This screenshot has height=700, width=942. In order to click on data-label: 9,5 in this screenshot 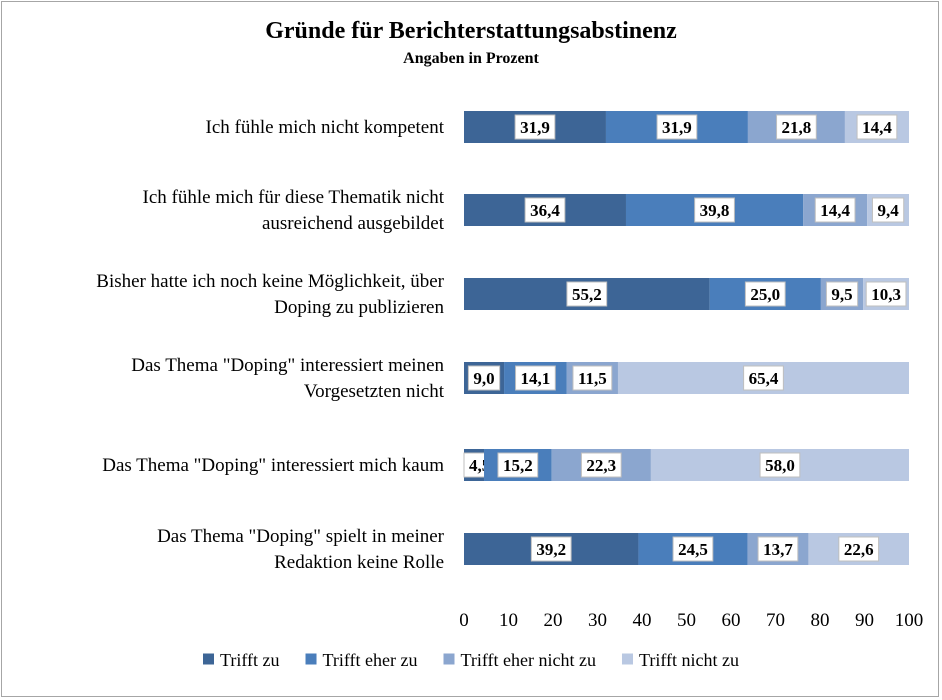, I will do `click(841, 294)`.